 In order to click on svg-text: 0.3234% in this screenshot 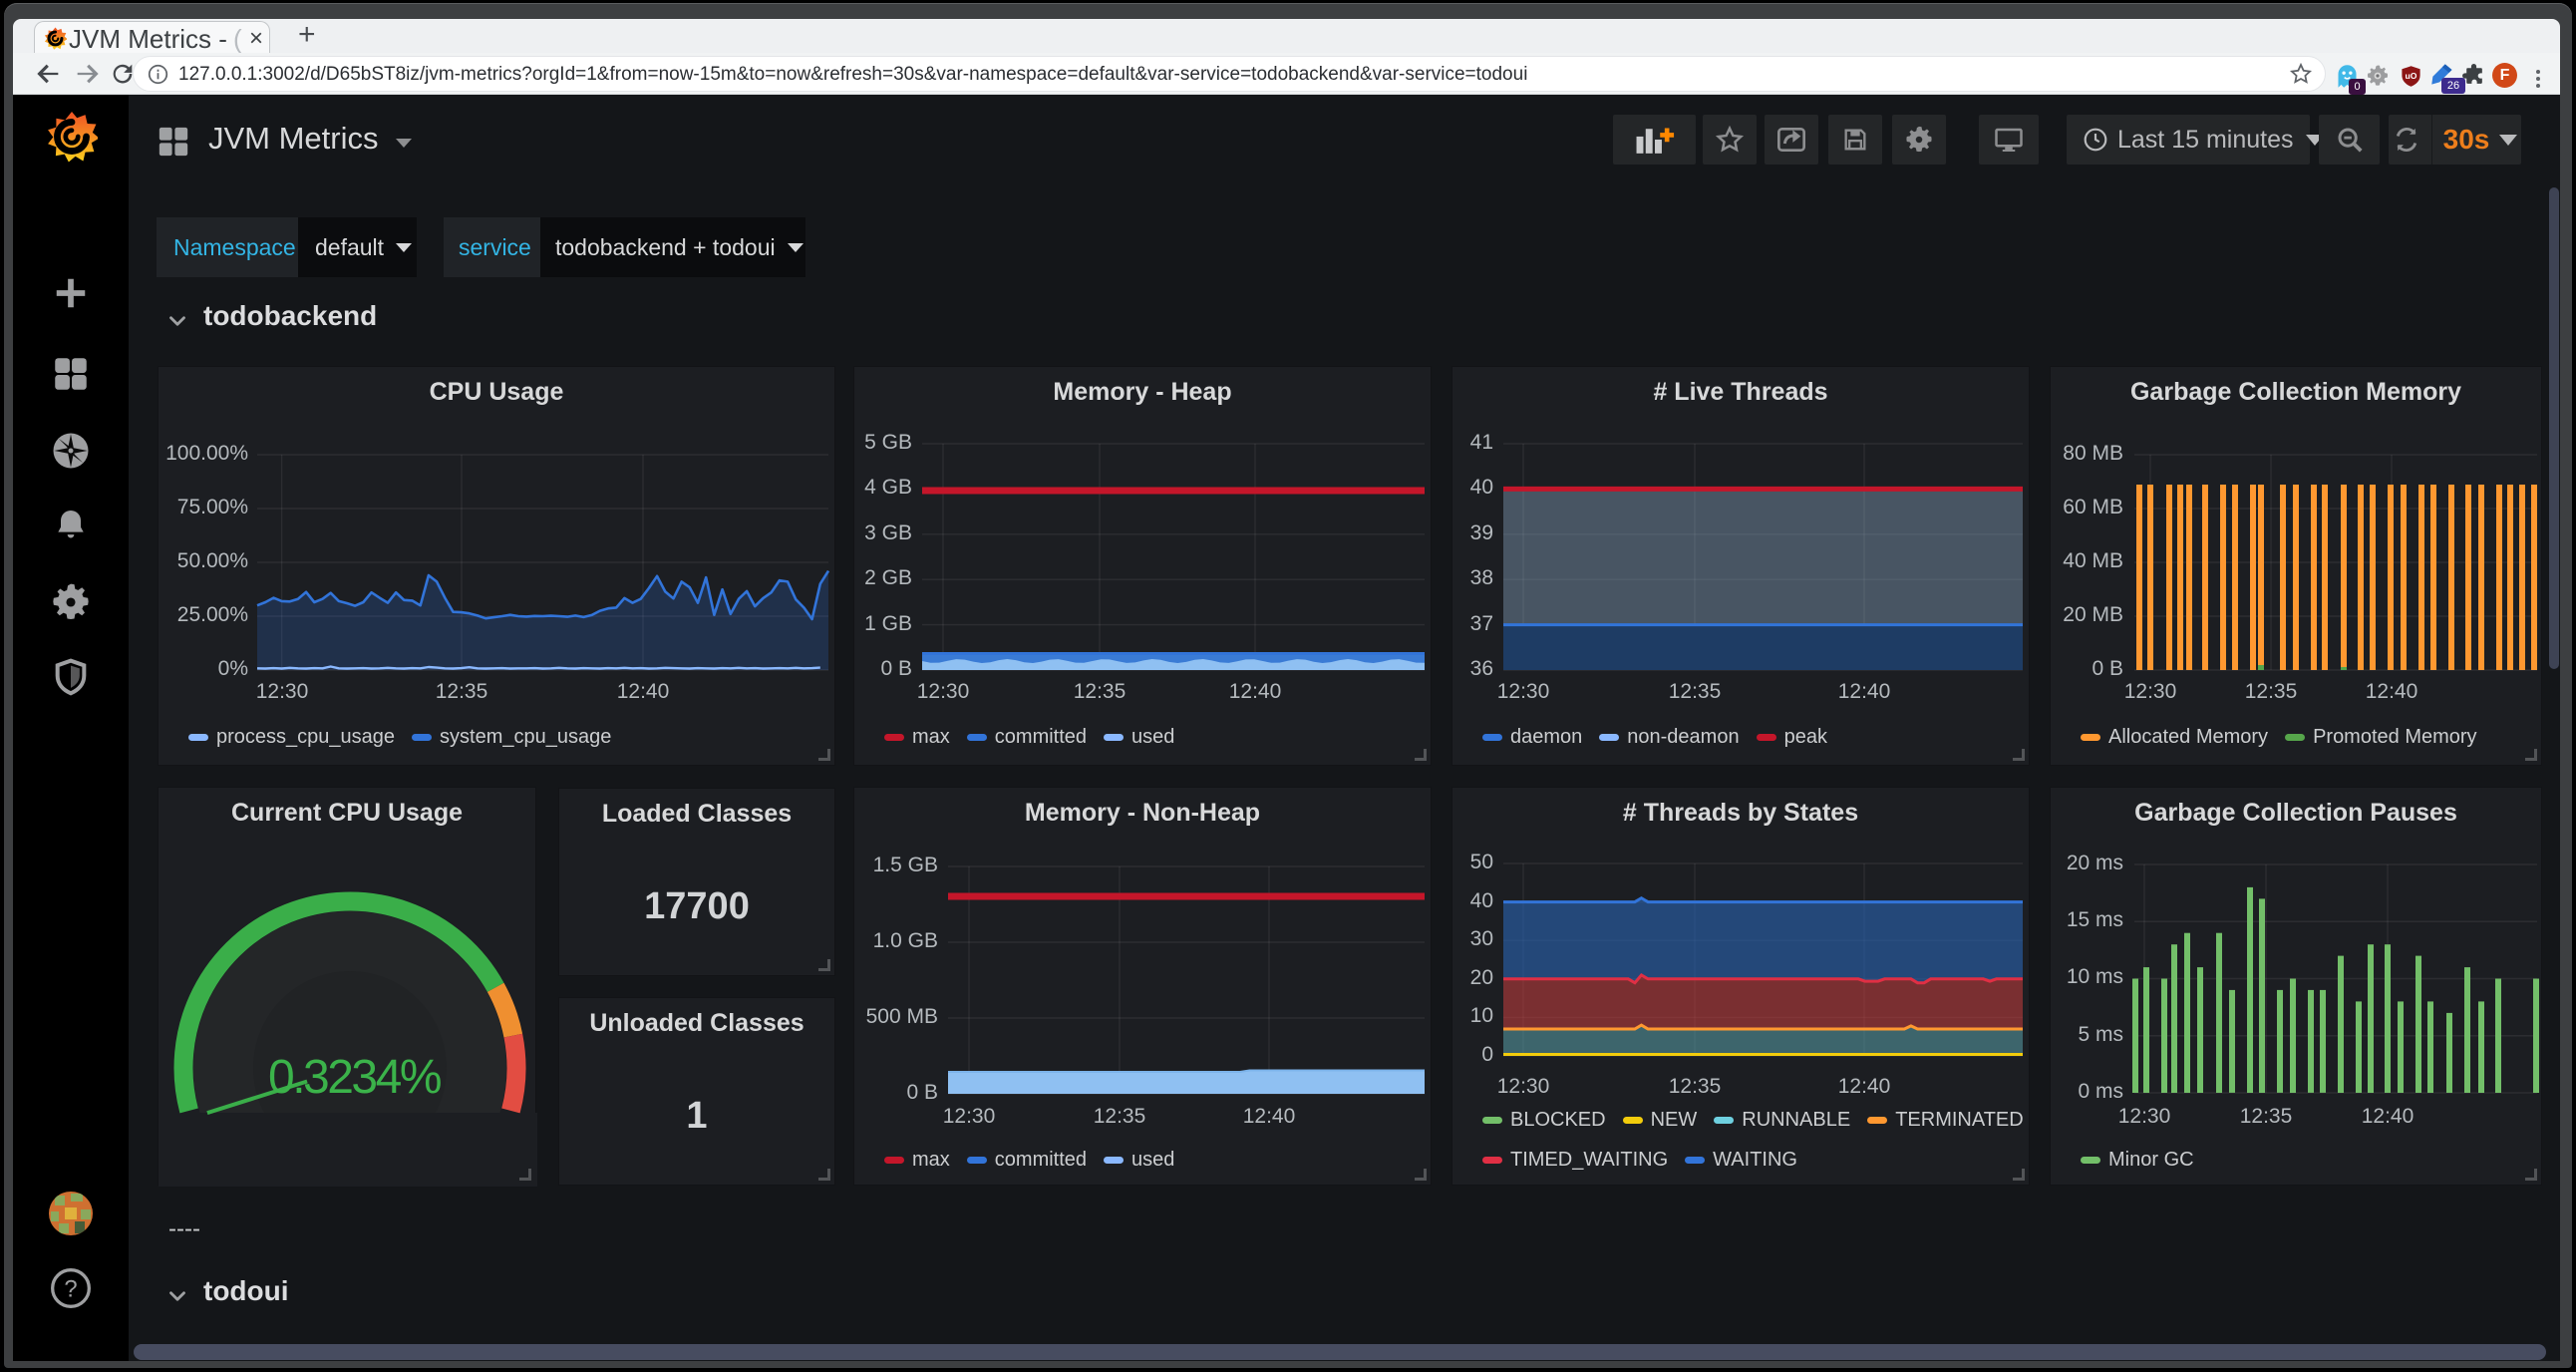, I will do `click(354, 1077)`.